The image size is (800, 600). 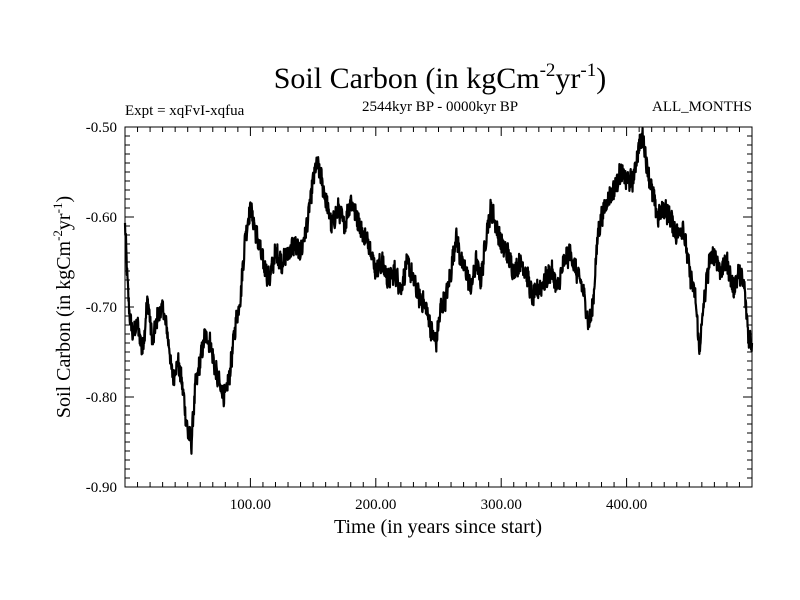 What do you see at coordinates (438, 527) in the screenshot?
I see `x-axis-label: Time (in years since start)` at bounding box center [438, 527].